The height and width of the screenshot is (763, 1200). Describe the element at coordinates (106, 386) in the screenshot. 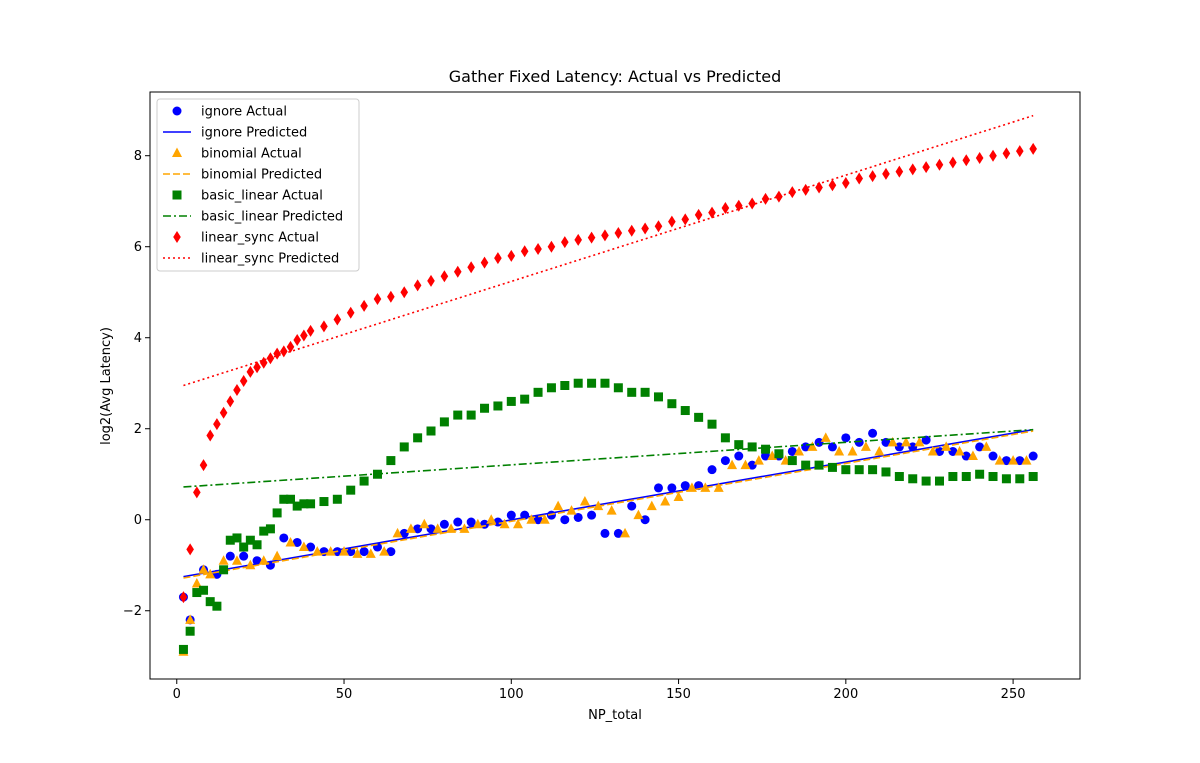

I see `y-axis-label: log2(Avg Latency)` at that location.